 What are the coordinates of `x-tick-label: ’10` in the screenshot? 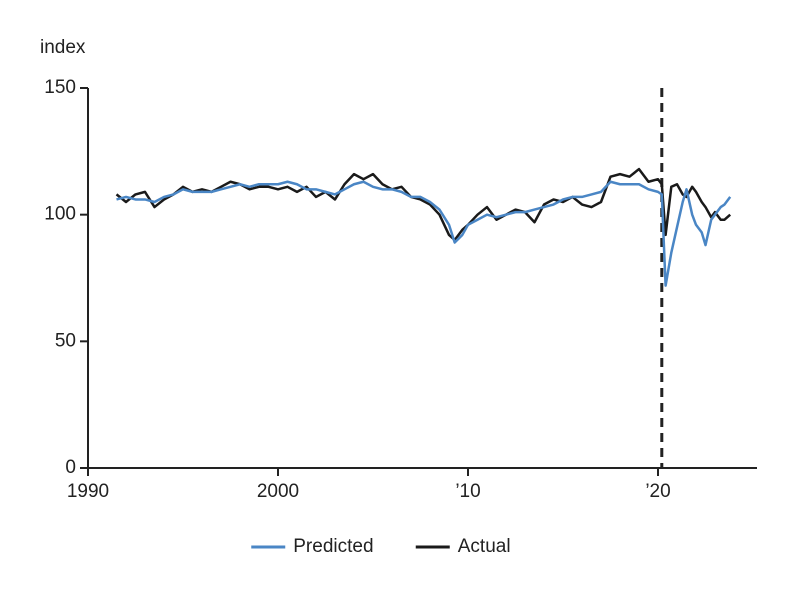 It's located at (467, 491).